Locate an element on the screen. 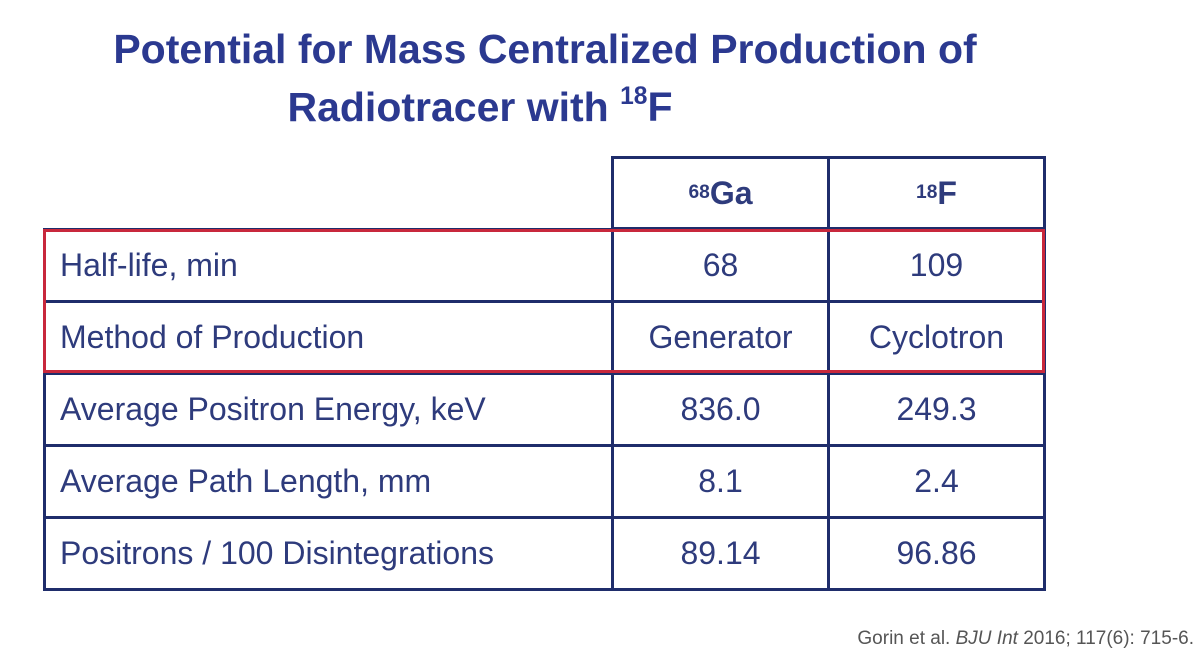 This screenshot has width=1200, height=654. row-label: Positrons / 100 Disintegrations is located at coordinates (328, 553).